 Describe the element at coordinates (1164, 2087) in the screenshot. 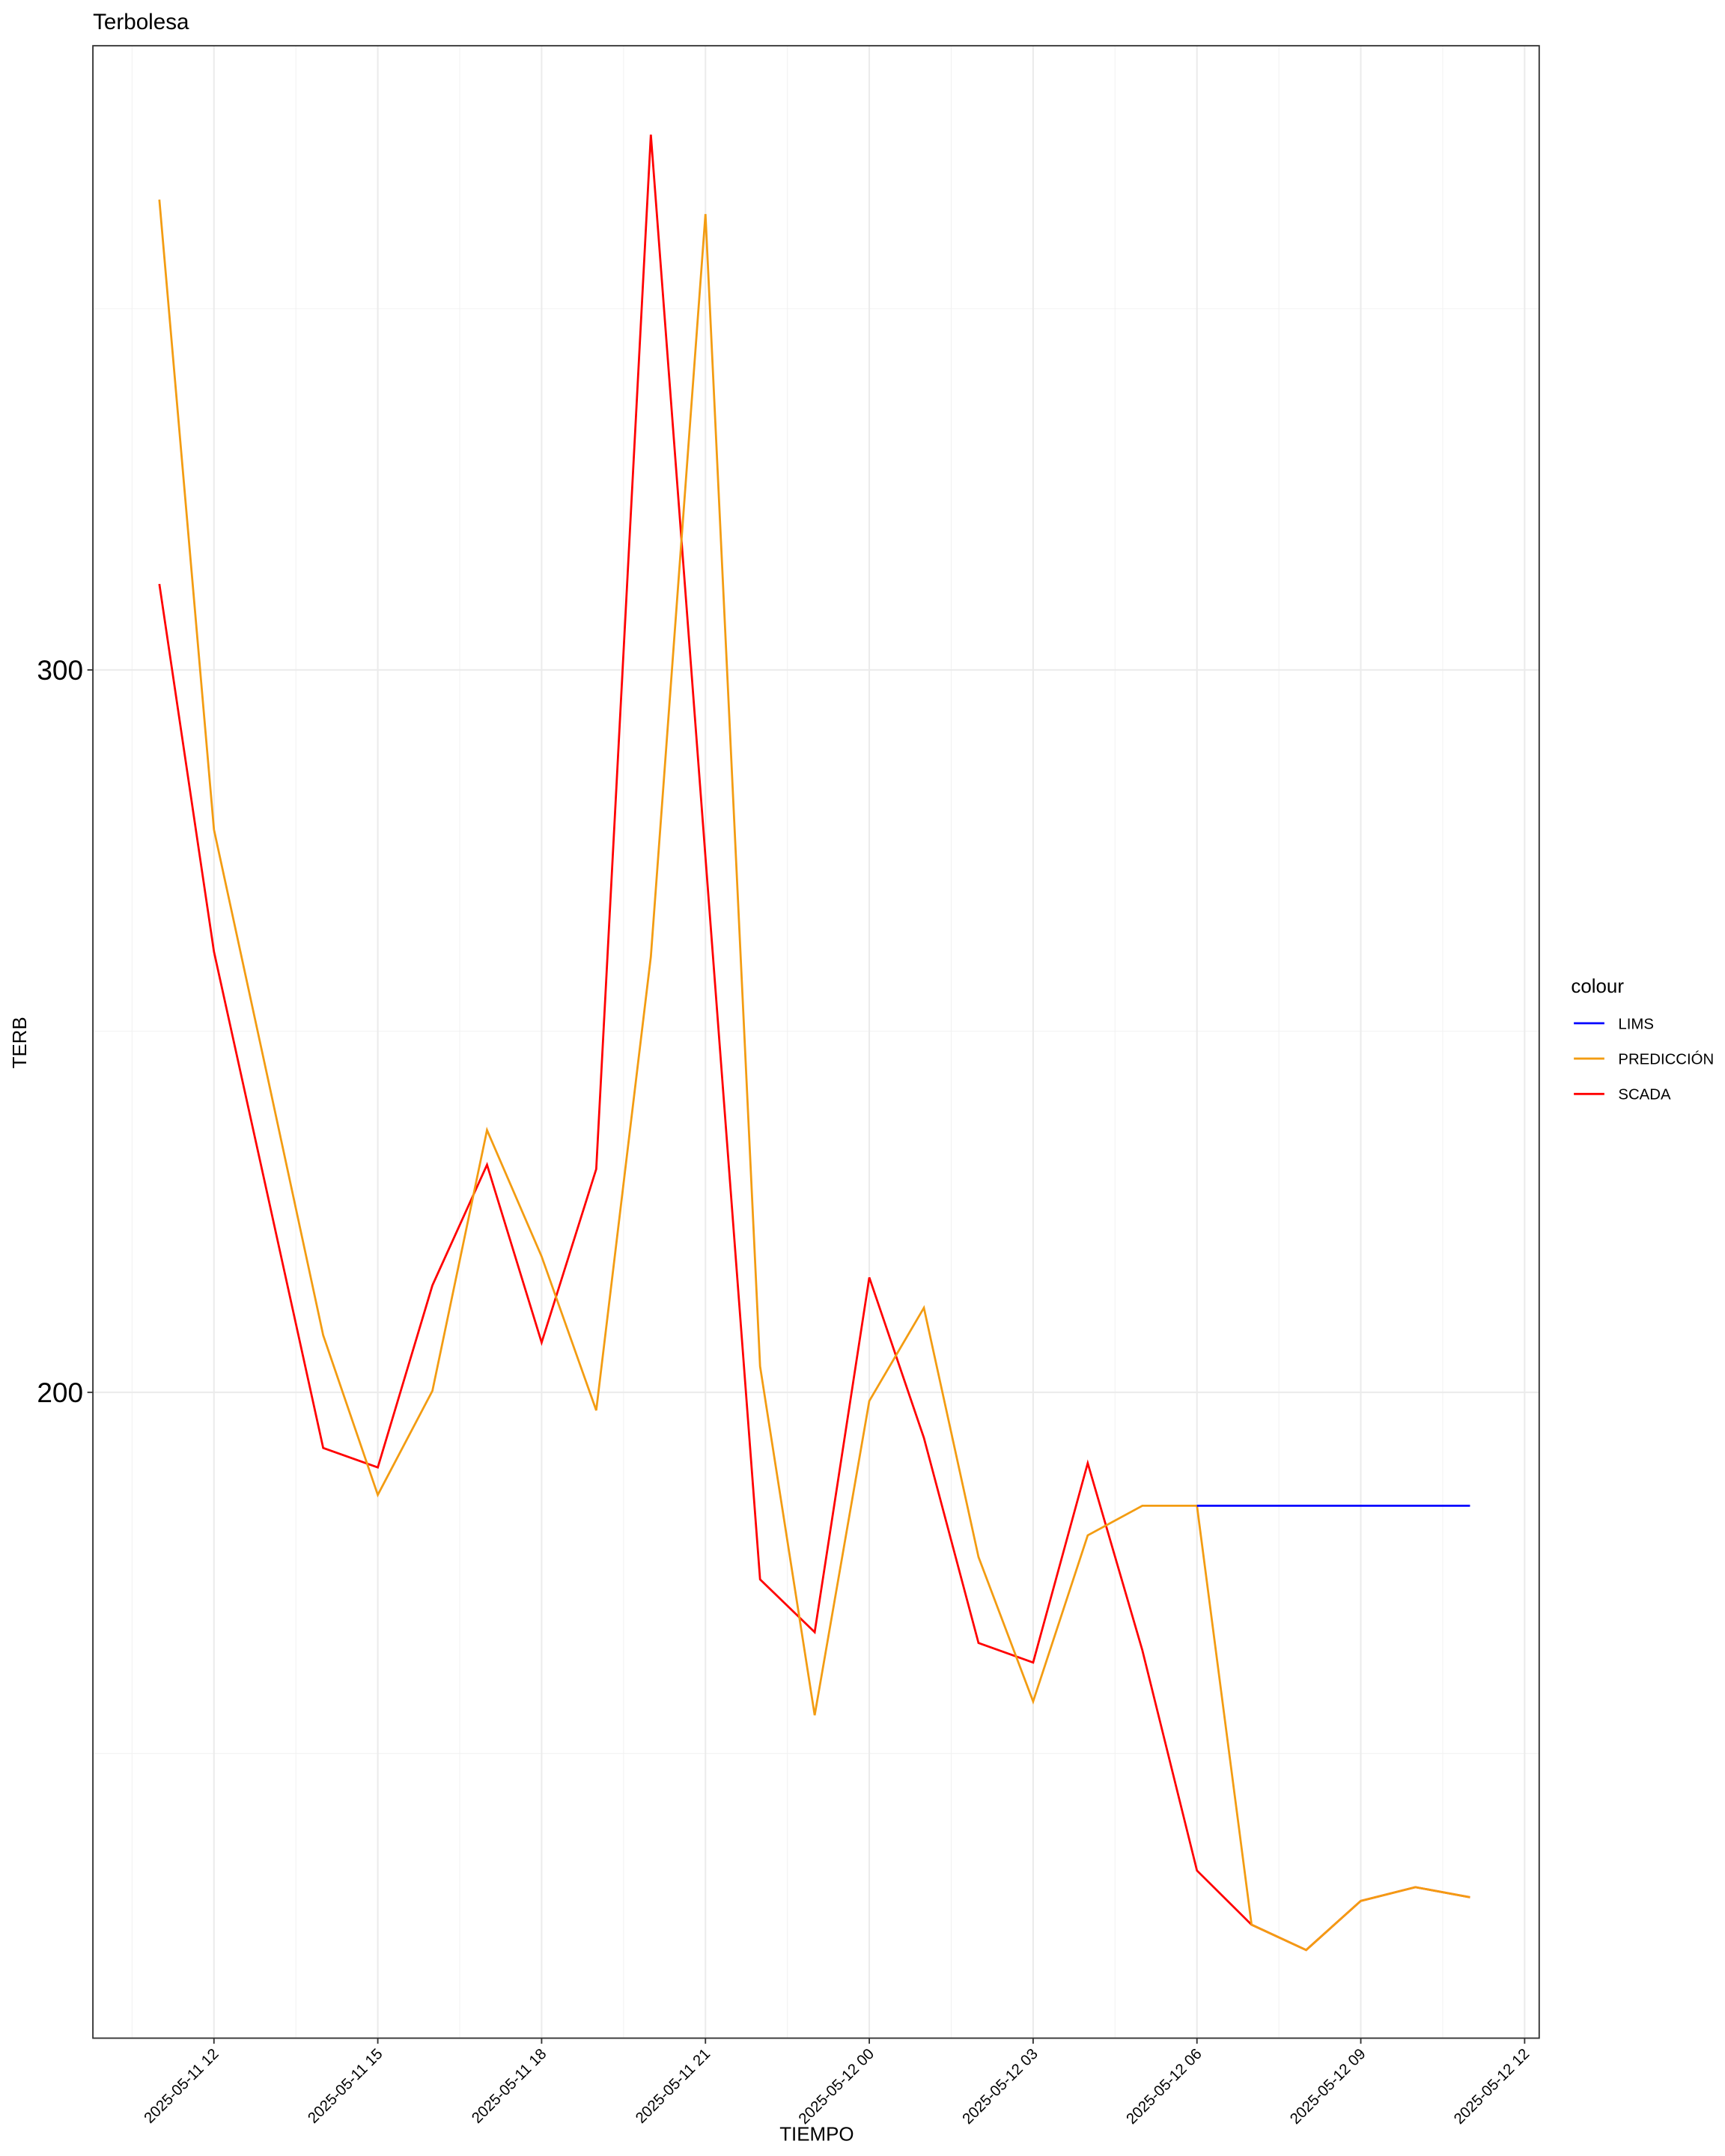

I see `x-tick-label: 2025-05-12 06` at that location.